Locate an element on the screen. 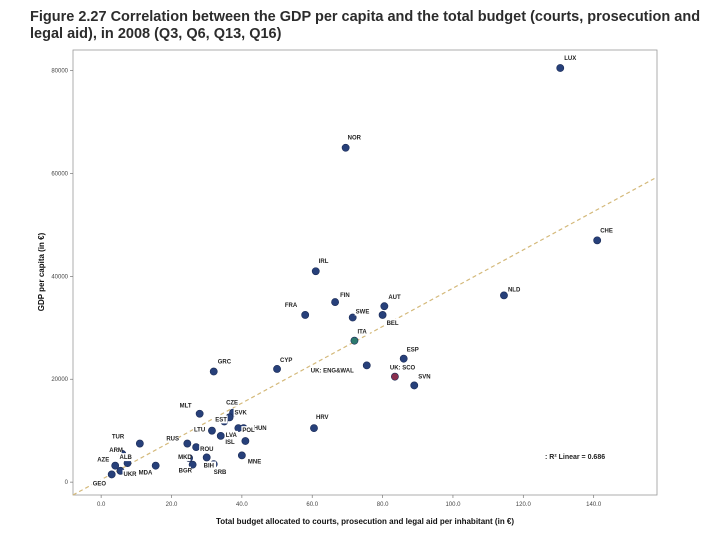  x-tick-label: 120.0 is located at coordinates (524, 505).